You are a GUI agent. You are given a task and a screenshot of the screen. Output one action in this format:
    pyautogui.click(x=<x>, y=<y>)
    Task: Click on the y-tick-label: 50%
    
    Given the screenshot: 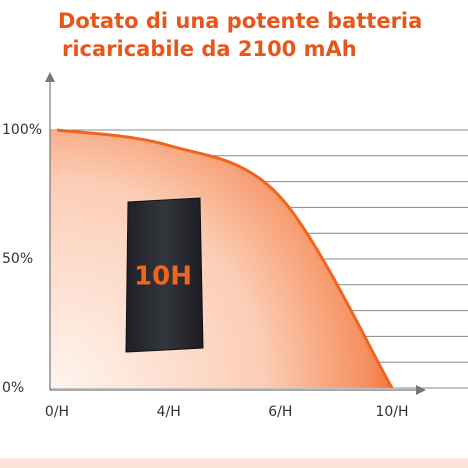 What is the action you would take?
    pyautogui.click(x=17, y=259)
    